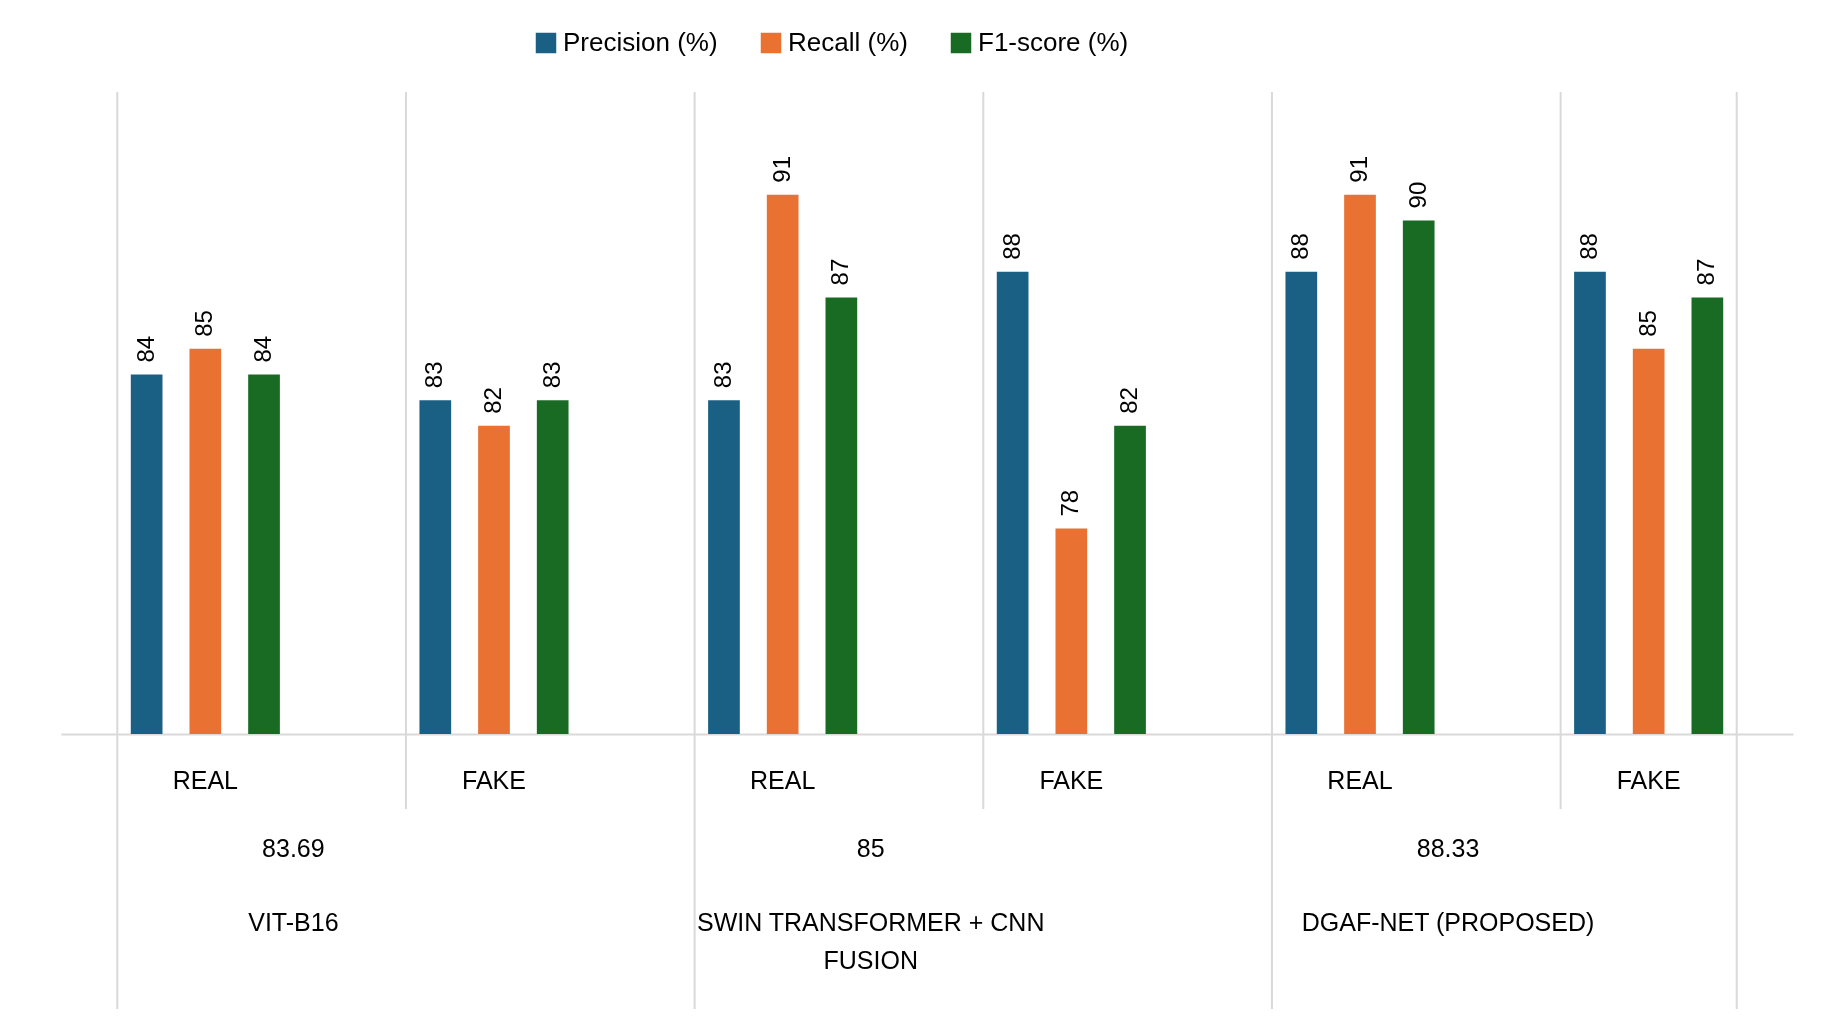 Image resolution: width=1838 pixels, height=1016 pixels. I want to click on text: SWIN TRANSFORMER + CNN FUSION, so click(870, 941).